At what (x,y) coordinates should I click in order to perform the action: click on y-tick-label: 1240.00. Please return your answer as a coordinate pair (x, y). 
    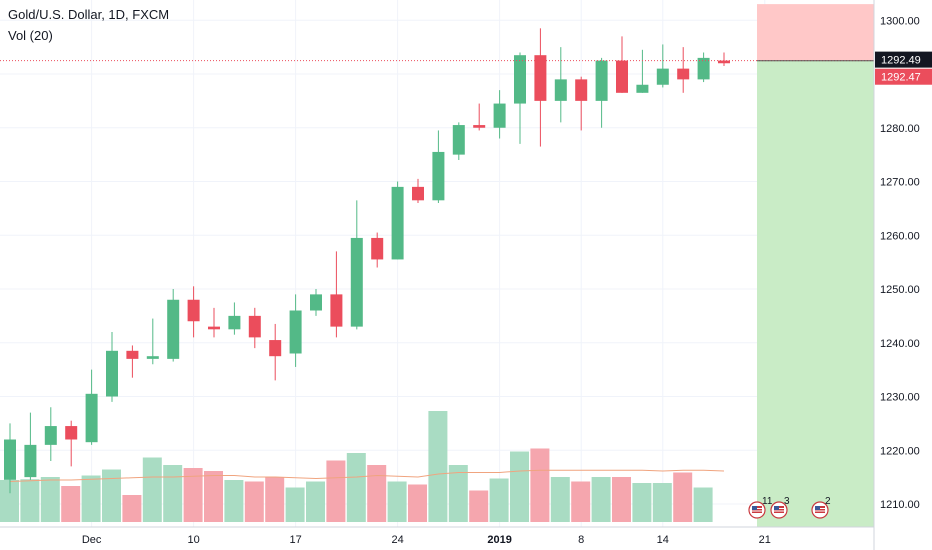
    Looking at the image, I should click on (900, 344).